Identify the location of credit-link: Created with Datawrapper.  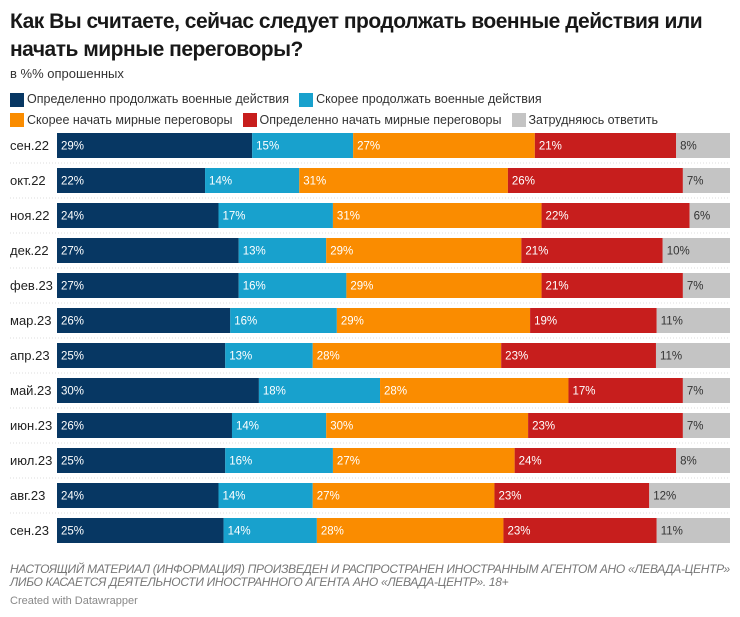
(74, 601).